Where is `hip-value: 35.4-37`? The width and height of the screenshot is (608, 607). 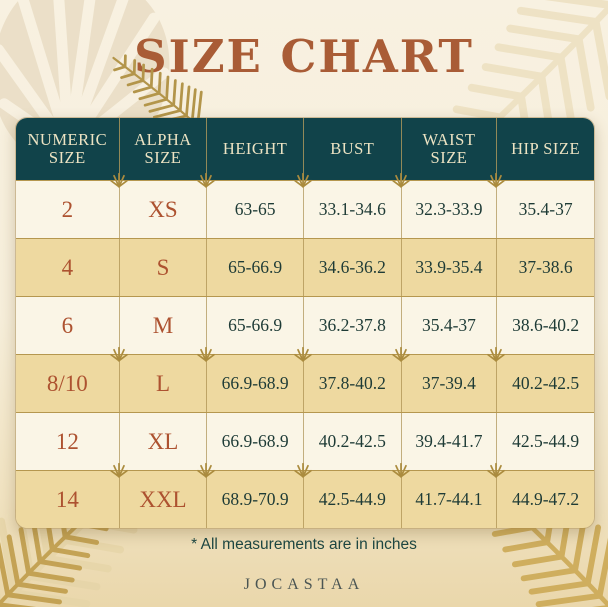 hip-value: 35.4-37 is located at coordinates (545, 209).